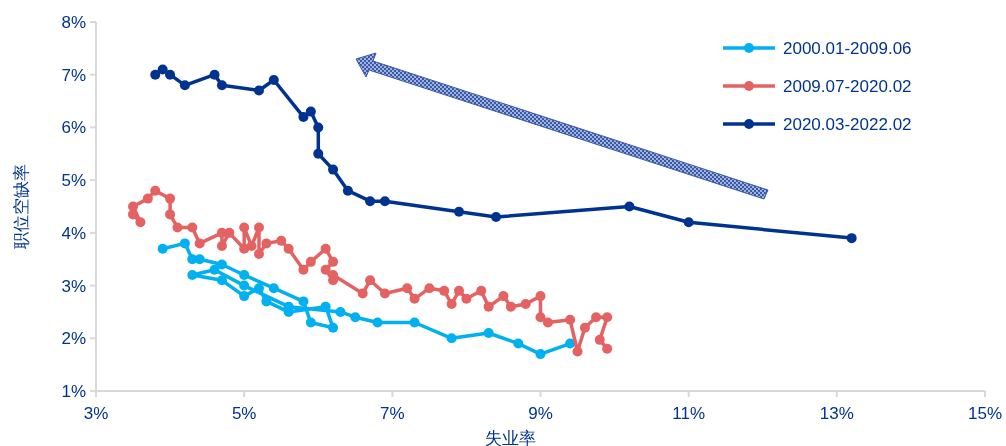  Describe the element at coordinates (847, 48) in the screenshot. I see `legend-label: 2000.01-2009.06` at that location.